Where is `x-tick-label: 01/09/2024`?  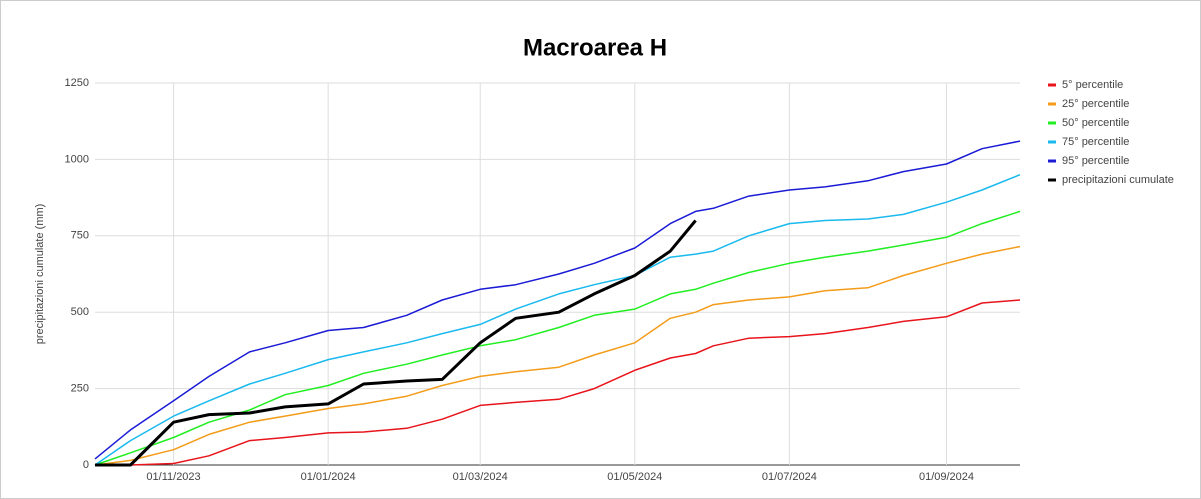
x-tick-label: 01/09/2024 is located at coordinates (946, 477).